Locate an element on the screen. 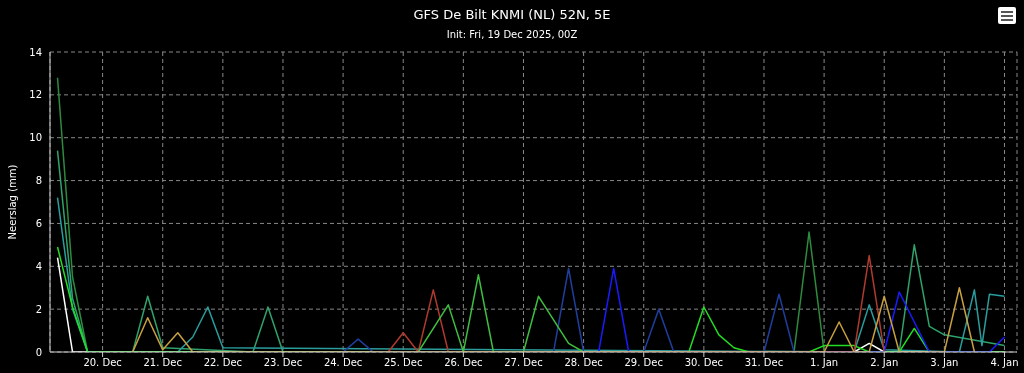 The height and width of the screenshot is (373, 1024). x-tick-label: 1. Jan is located at coordinates (824, 363).